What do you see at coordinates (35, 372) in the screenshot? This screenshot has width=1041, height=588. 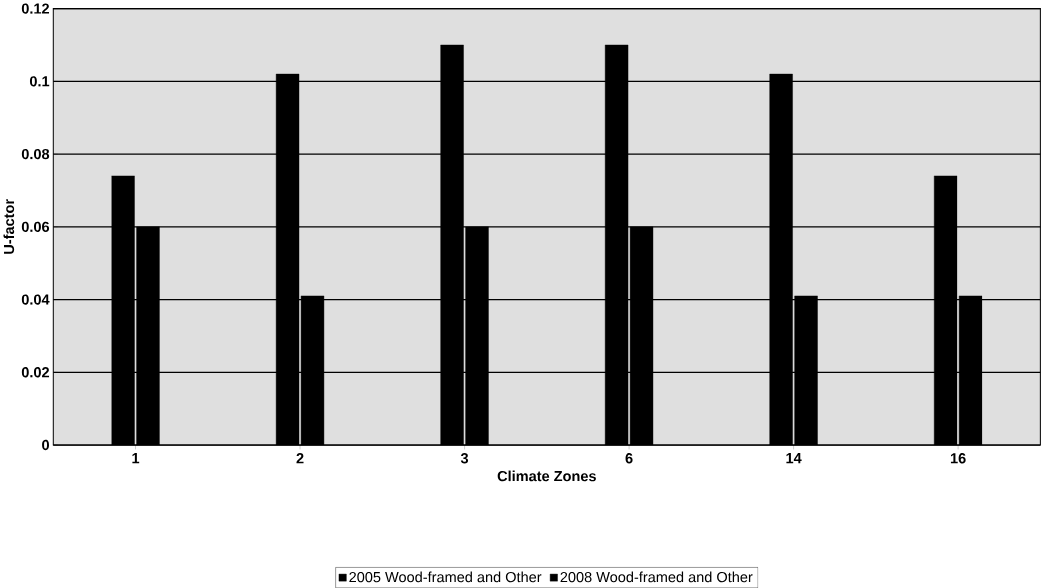 I see `y-tick-label: 0.02` at bounding box center [35, 372].